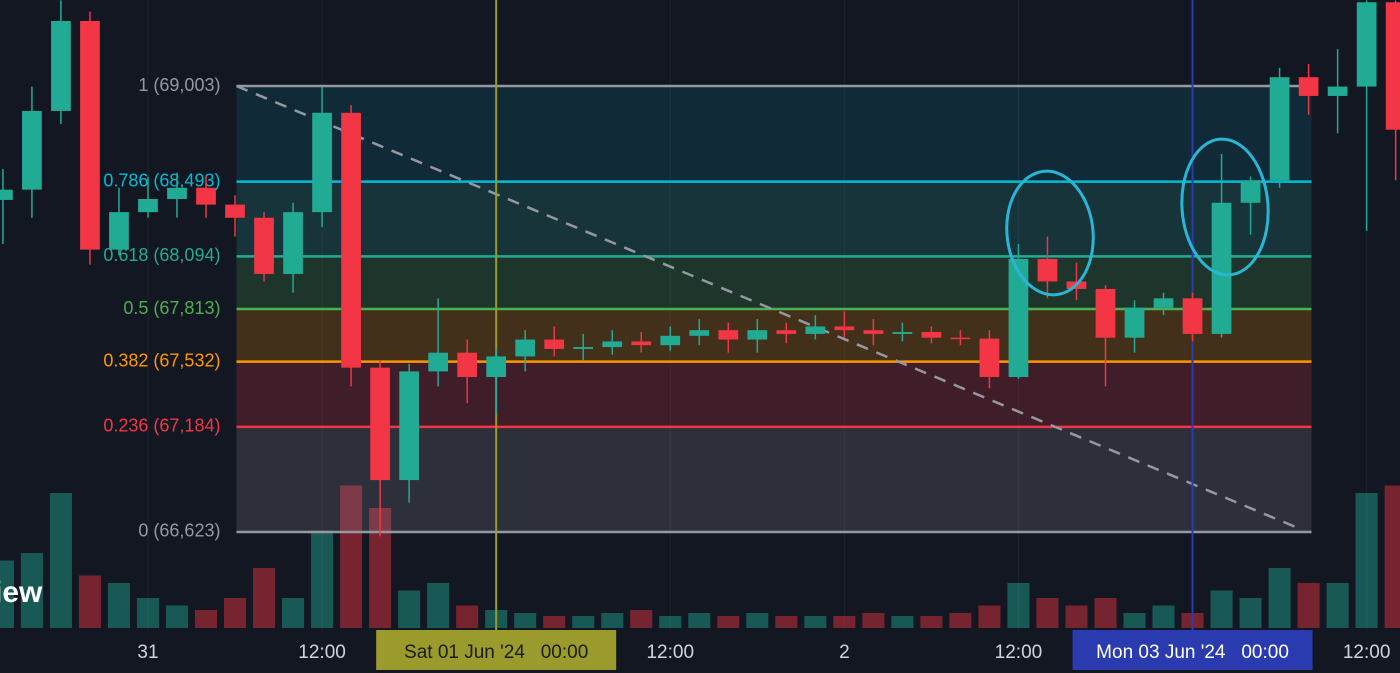 The height and width of the screenshot is (673, 1400). What do you see at coordinates (161, 426) in the screenshot?
I see `fib-label: 0.236 (67,184)` at bounding box center [161, 426].